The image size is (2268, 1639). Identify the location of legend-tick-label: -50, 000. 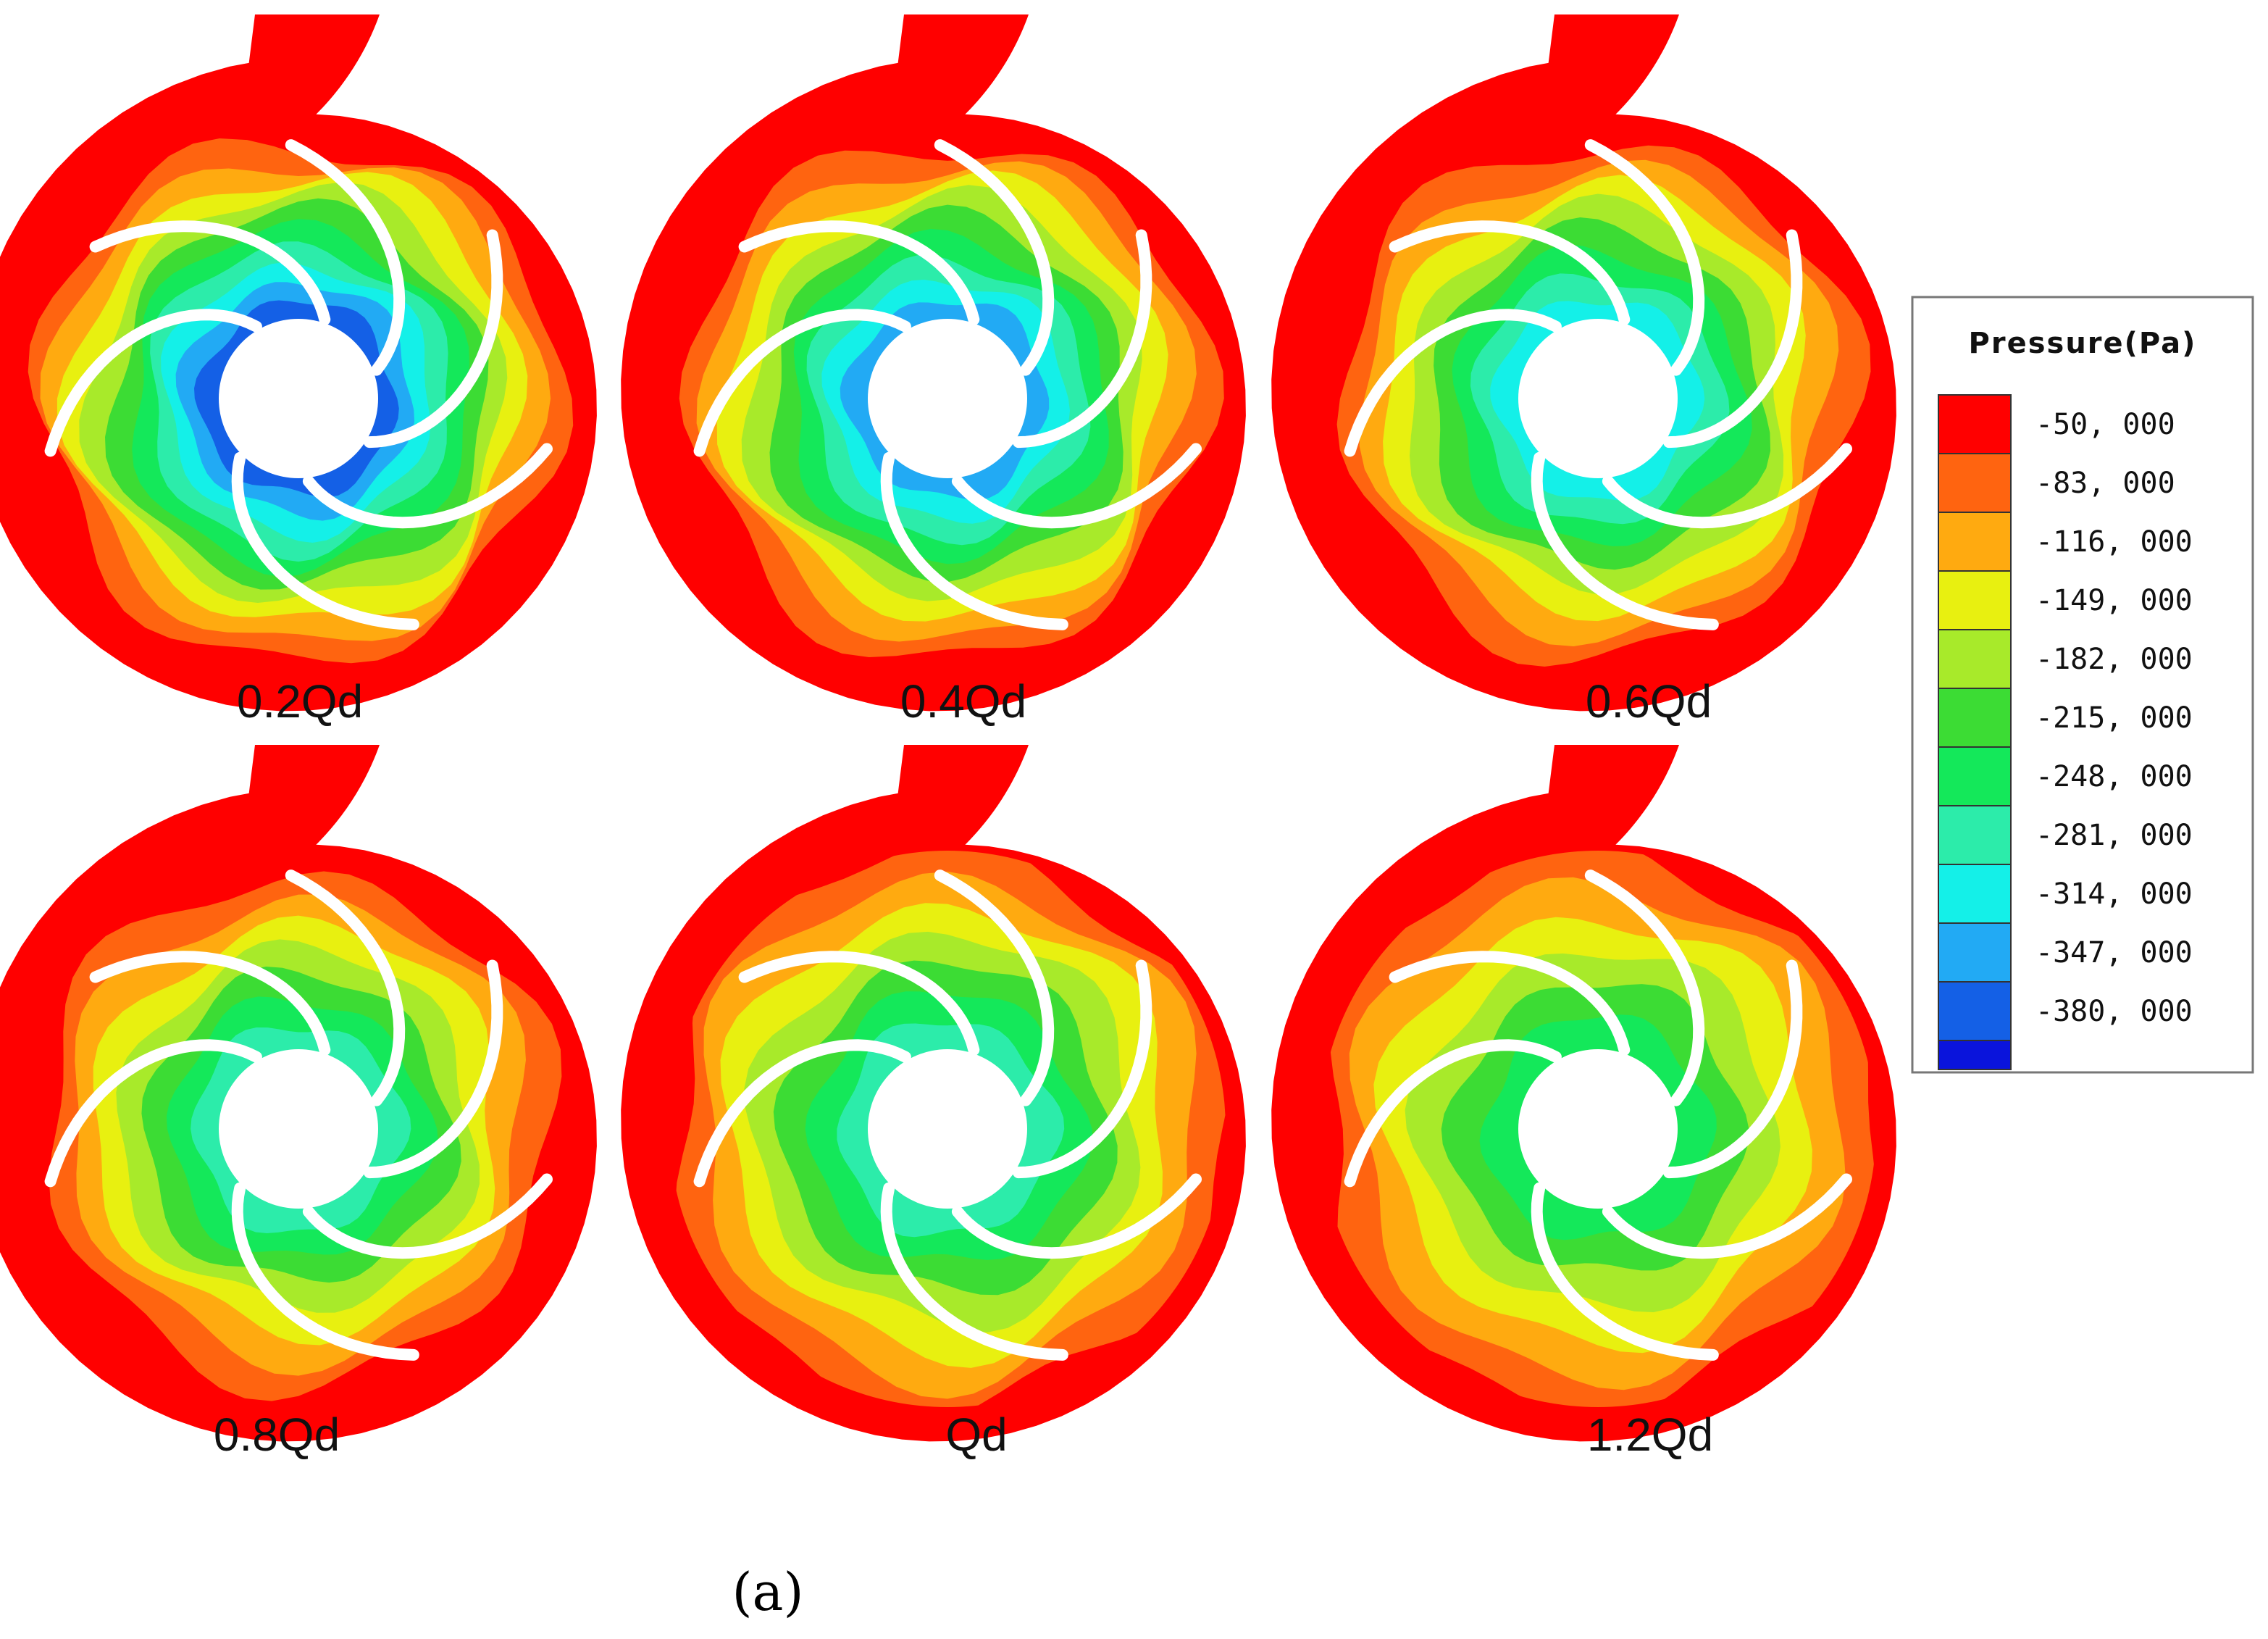
(2105, 424).